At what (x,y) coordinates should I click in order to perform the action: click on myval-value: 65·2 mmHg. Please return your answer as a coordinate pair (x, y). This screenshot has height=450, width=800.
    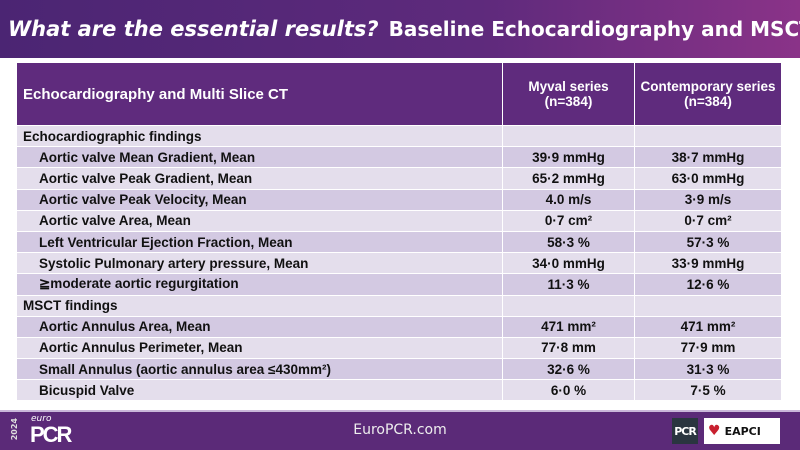
    Looking at the image, I should click on (568, 178).